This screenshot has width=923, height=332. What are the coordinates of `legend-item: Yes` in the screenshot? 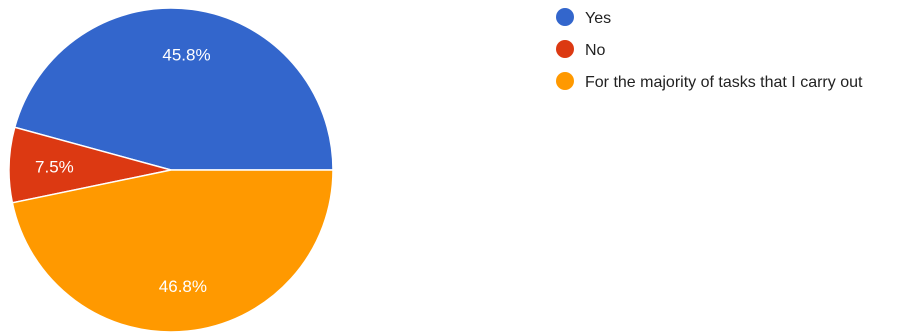 It's located at (583, 17).